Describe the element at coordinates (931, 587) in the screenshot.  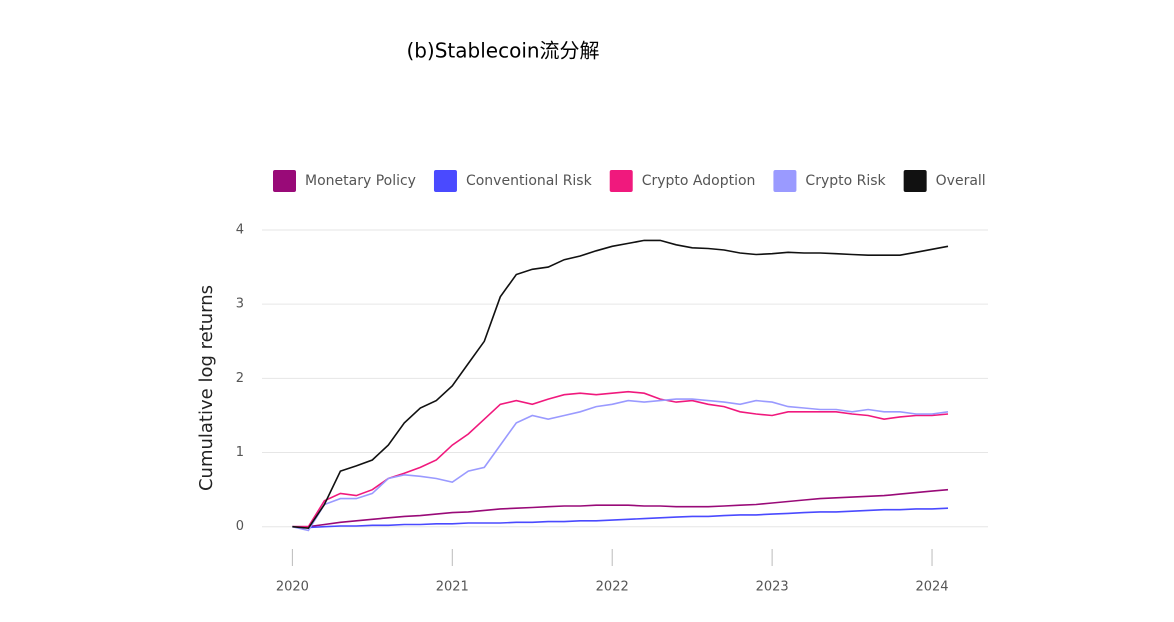
I see `x-tick-label: 2024` at that location.